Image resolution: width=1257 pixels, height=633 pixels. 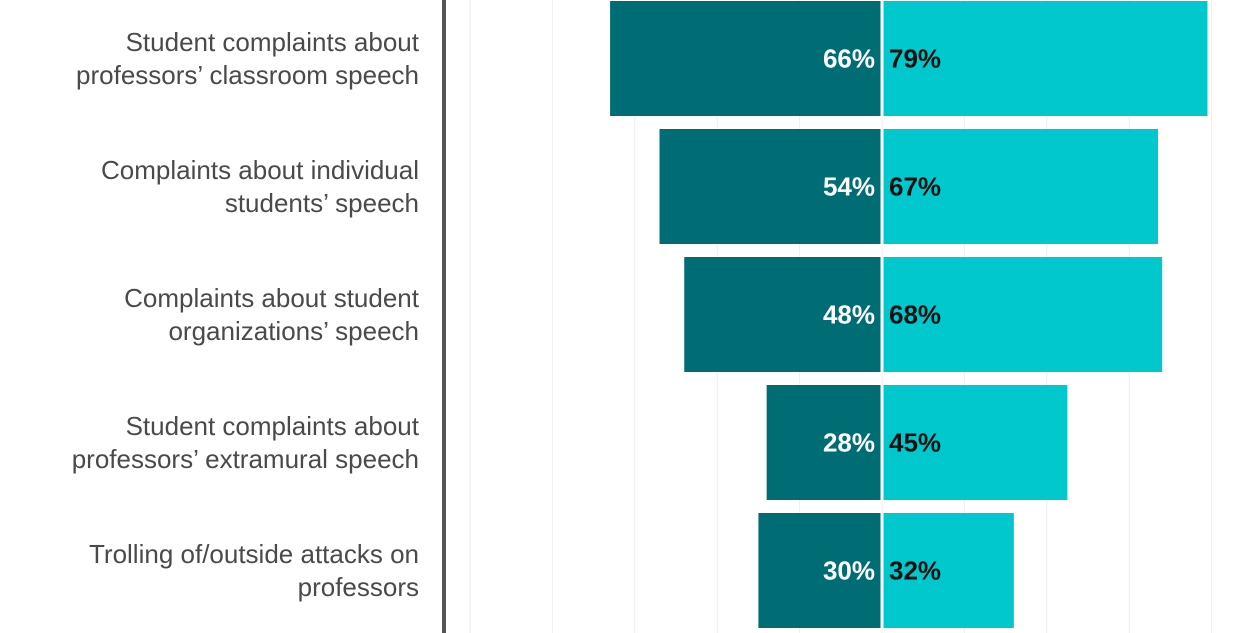 What do you see at coordinates (322, 203) in the screenshot?
I see `category-label-line: students’ speech` at bounding box center [322, 203].